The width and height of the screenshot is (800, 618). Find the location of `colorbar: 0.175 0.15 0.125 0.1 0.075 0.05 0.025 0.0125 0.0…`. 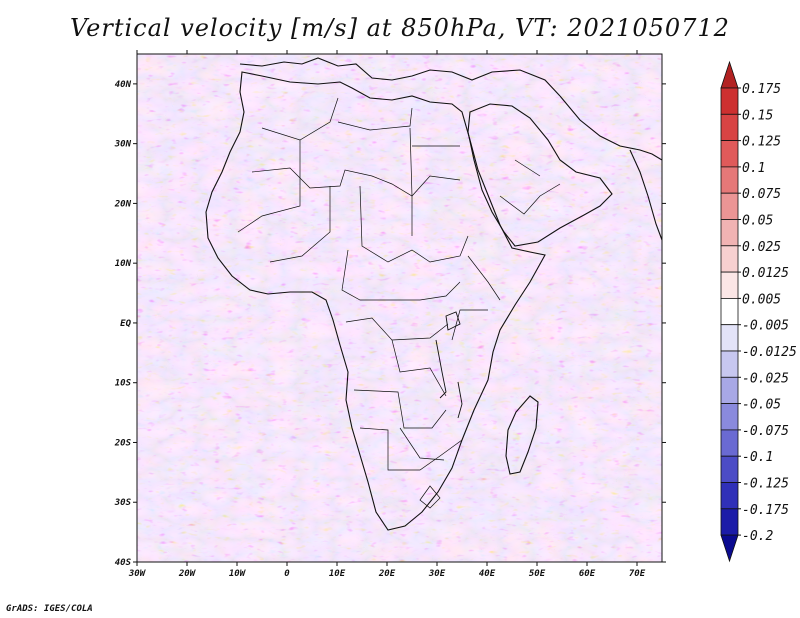

colorbar: 0.175 0.15 0.125 0.1 0.075 0.05 0.025 0.0125 0.0… is located at coordinates (758, 311).